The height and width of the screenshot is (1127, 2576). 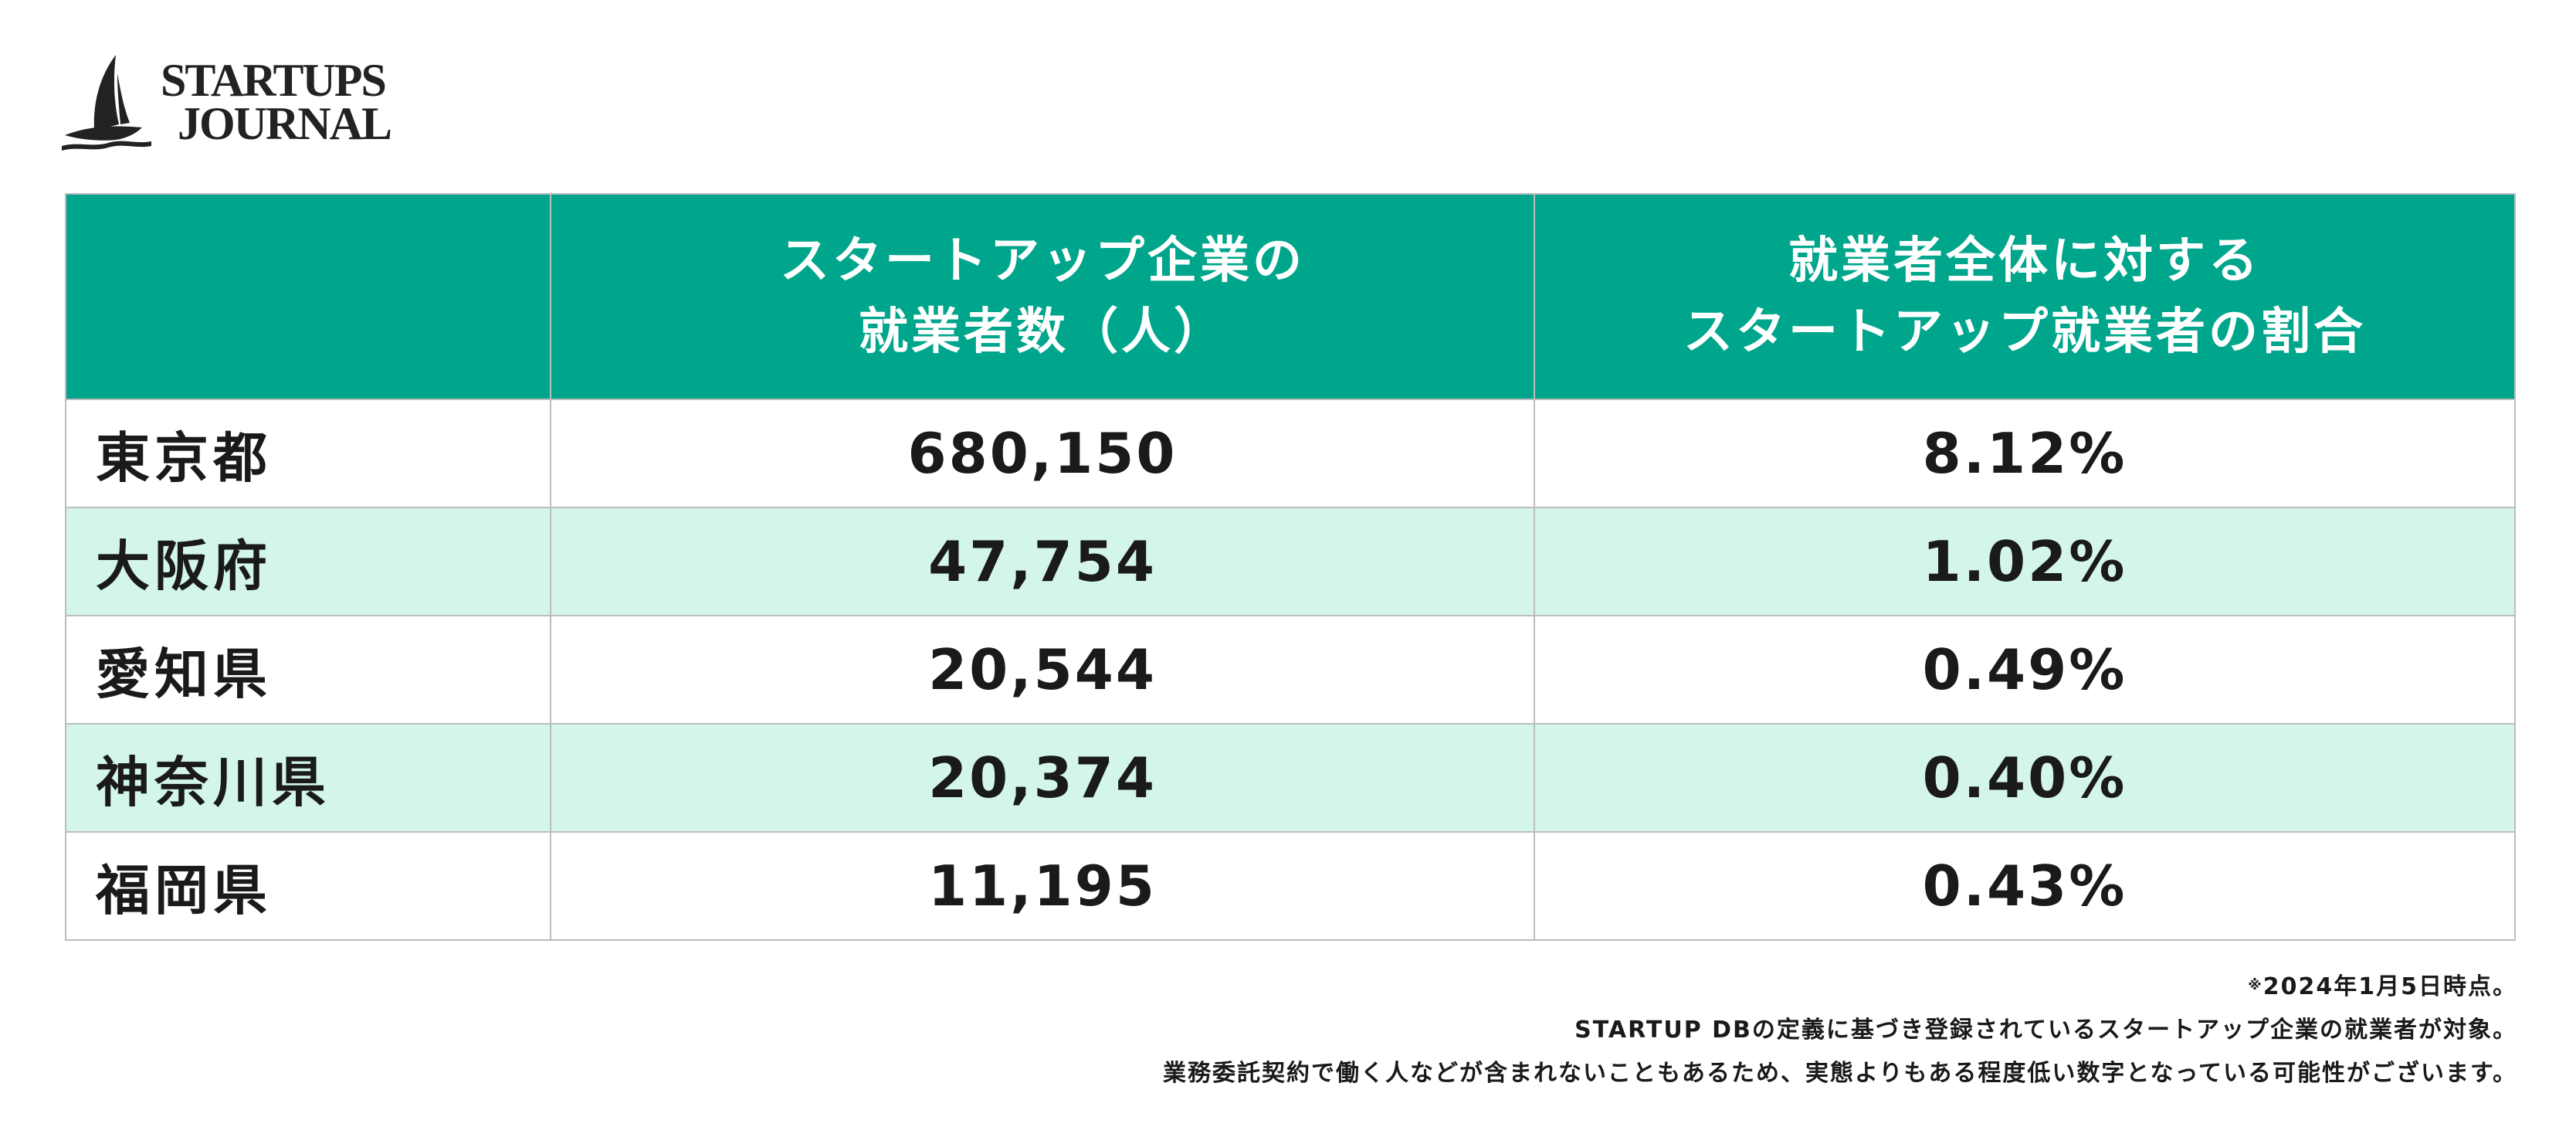 What do you see at coordinates (1840, 987) in the screenshot?
I see `footnote-date: ※2024年1月5日時点。` at bounding box center [1840, 987].